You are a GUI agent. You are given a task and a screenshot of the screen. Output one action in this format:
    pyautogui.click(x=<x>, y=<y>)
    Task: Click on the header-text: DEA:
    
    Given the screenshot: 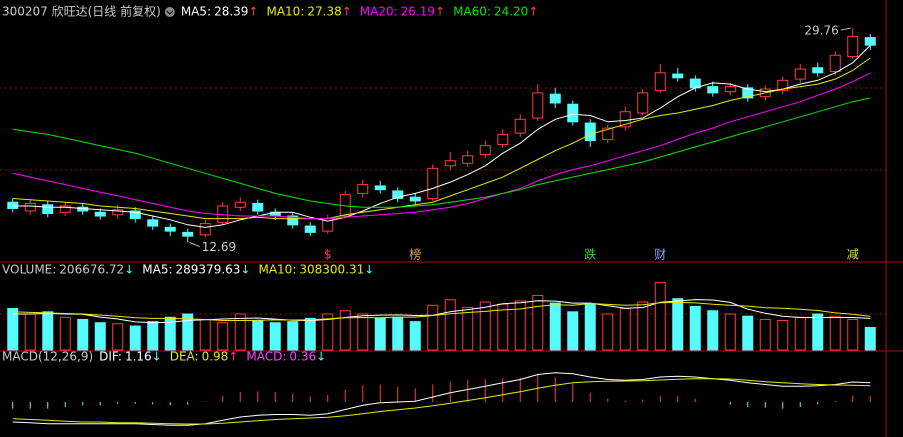 What is the action you would take?
    pyautogui.click(x=184, y=357)
    